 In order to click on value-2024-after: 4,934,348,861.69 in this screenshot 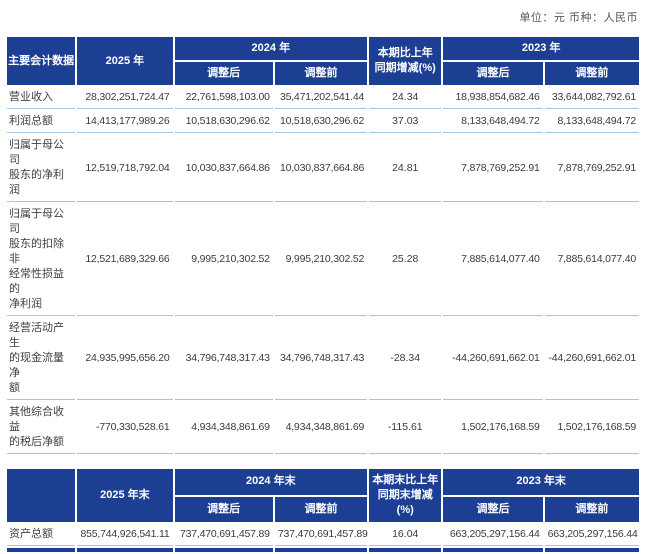, I will do `click(223, 428)`.